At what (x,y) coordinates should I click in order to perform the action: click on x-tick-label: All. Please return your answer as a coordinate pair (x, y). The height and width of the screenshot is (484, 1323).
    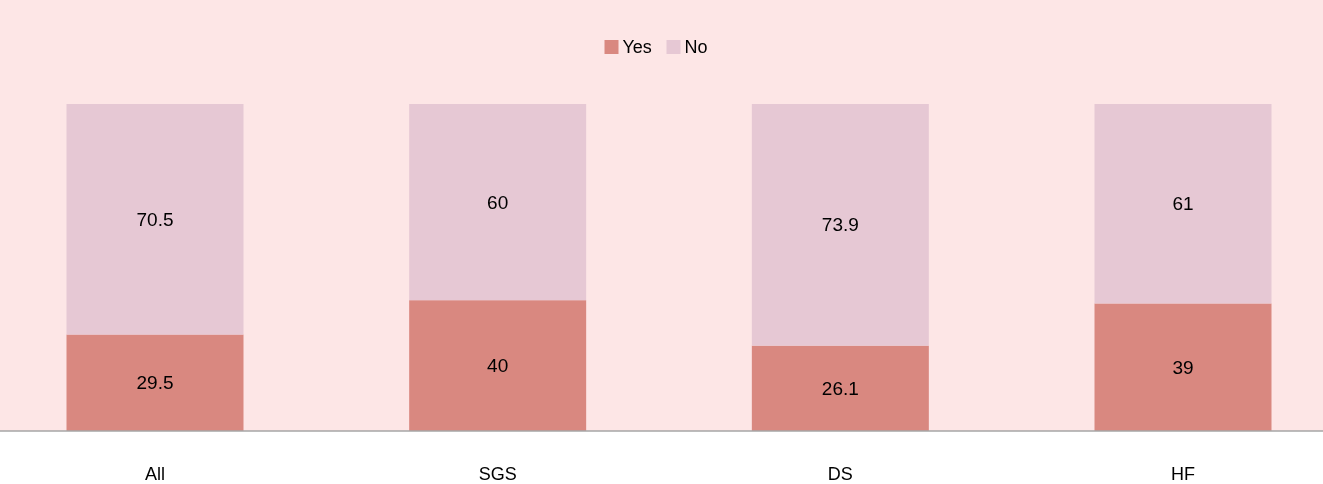
    Looking at the image, I should click on (155, 474).